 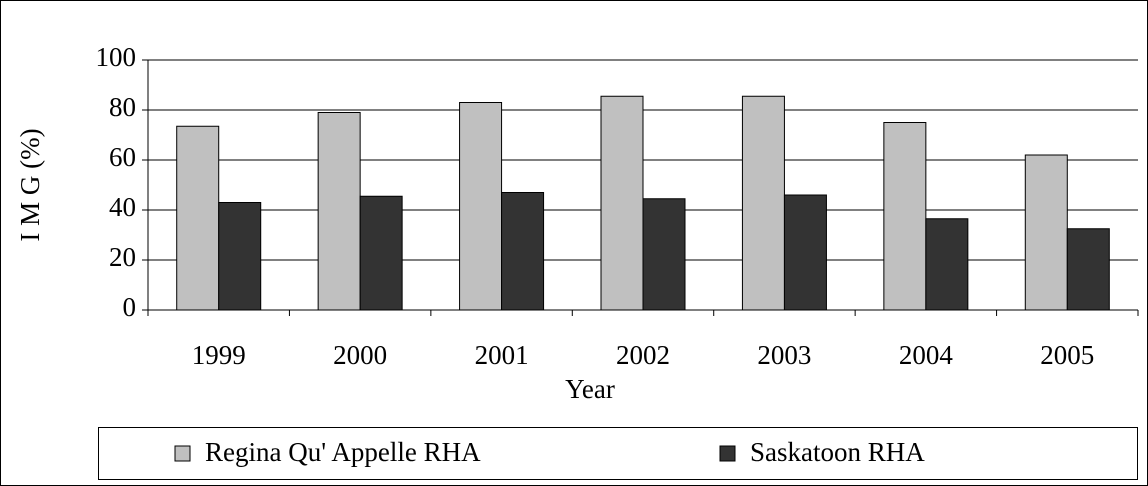 What do you see at coordinates (122, 257) in the screenshot?
I see `y-tick-label: 20` at bounding box center [122, 257].